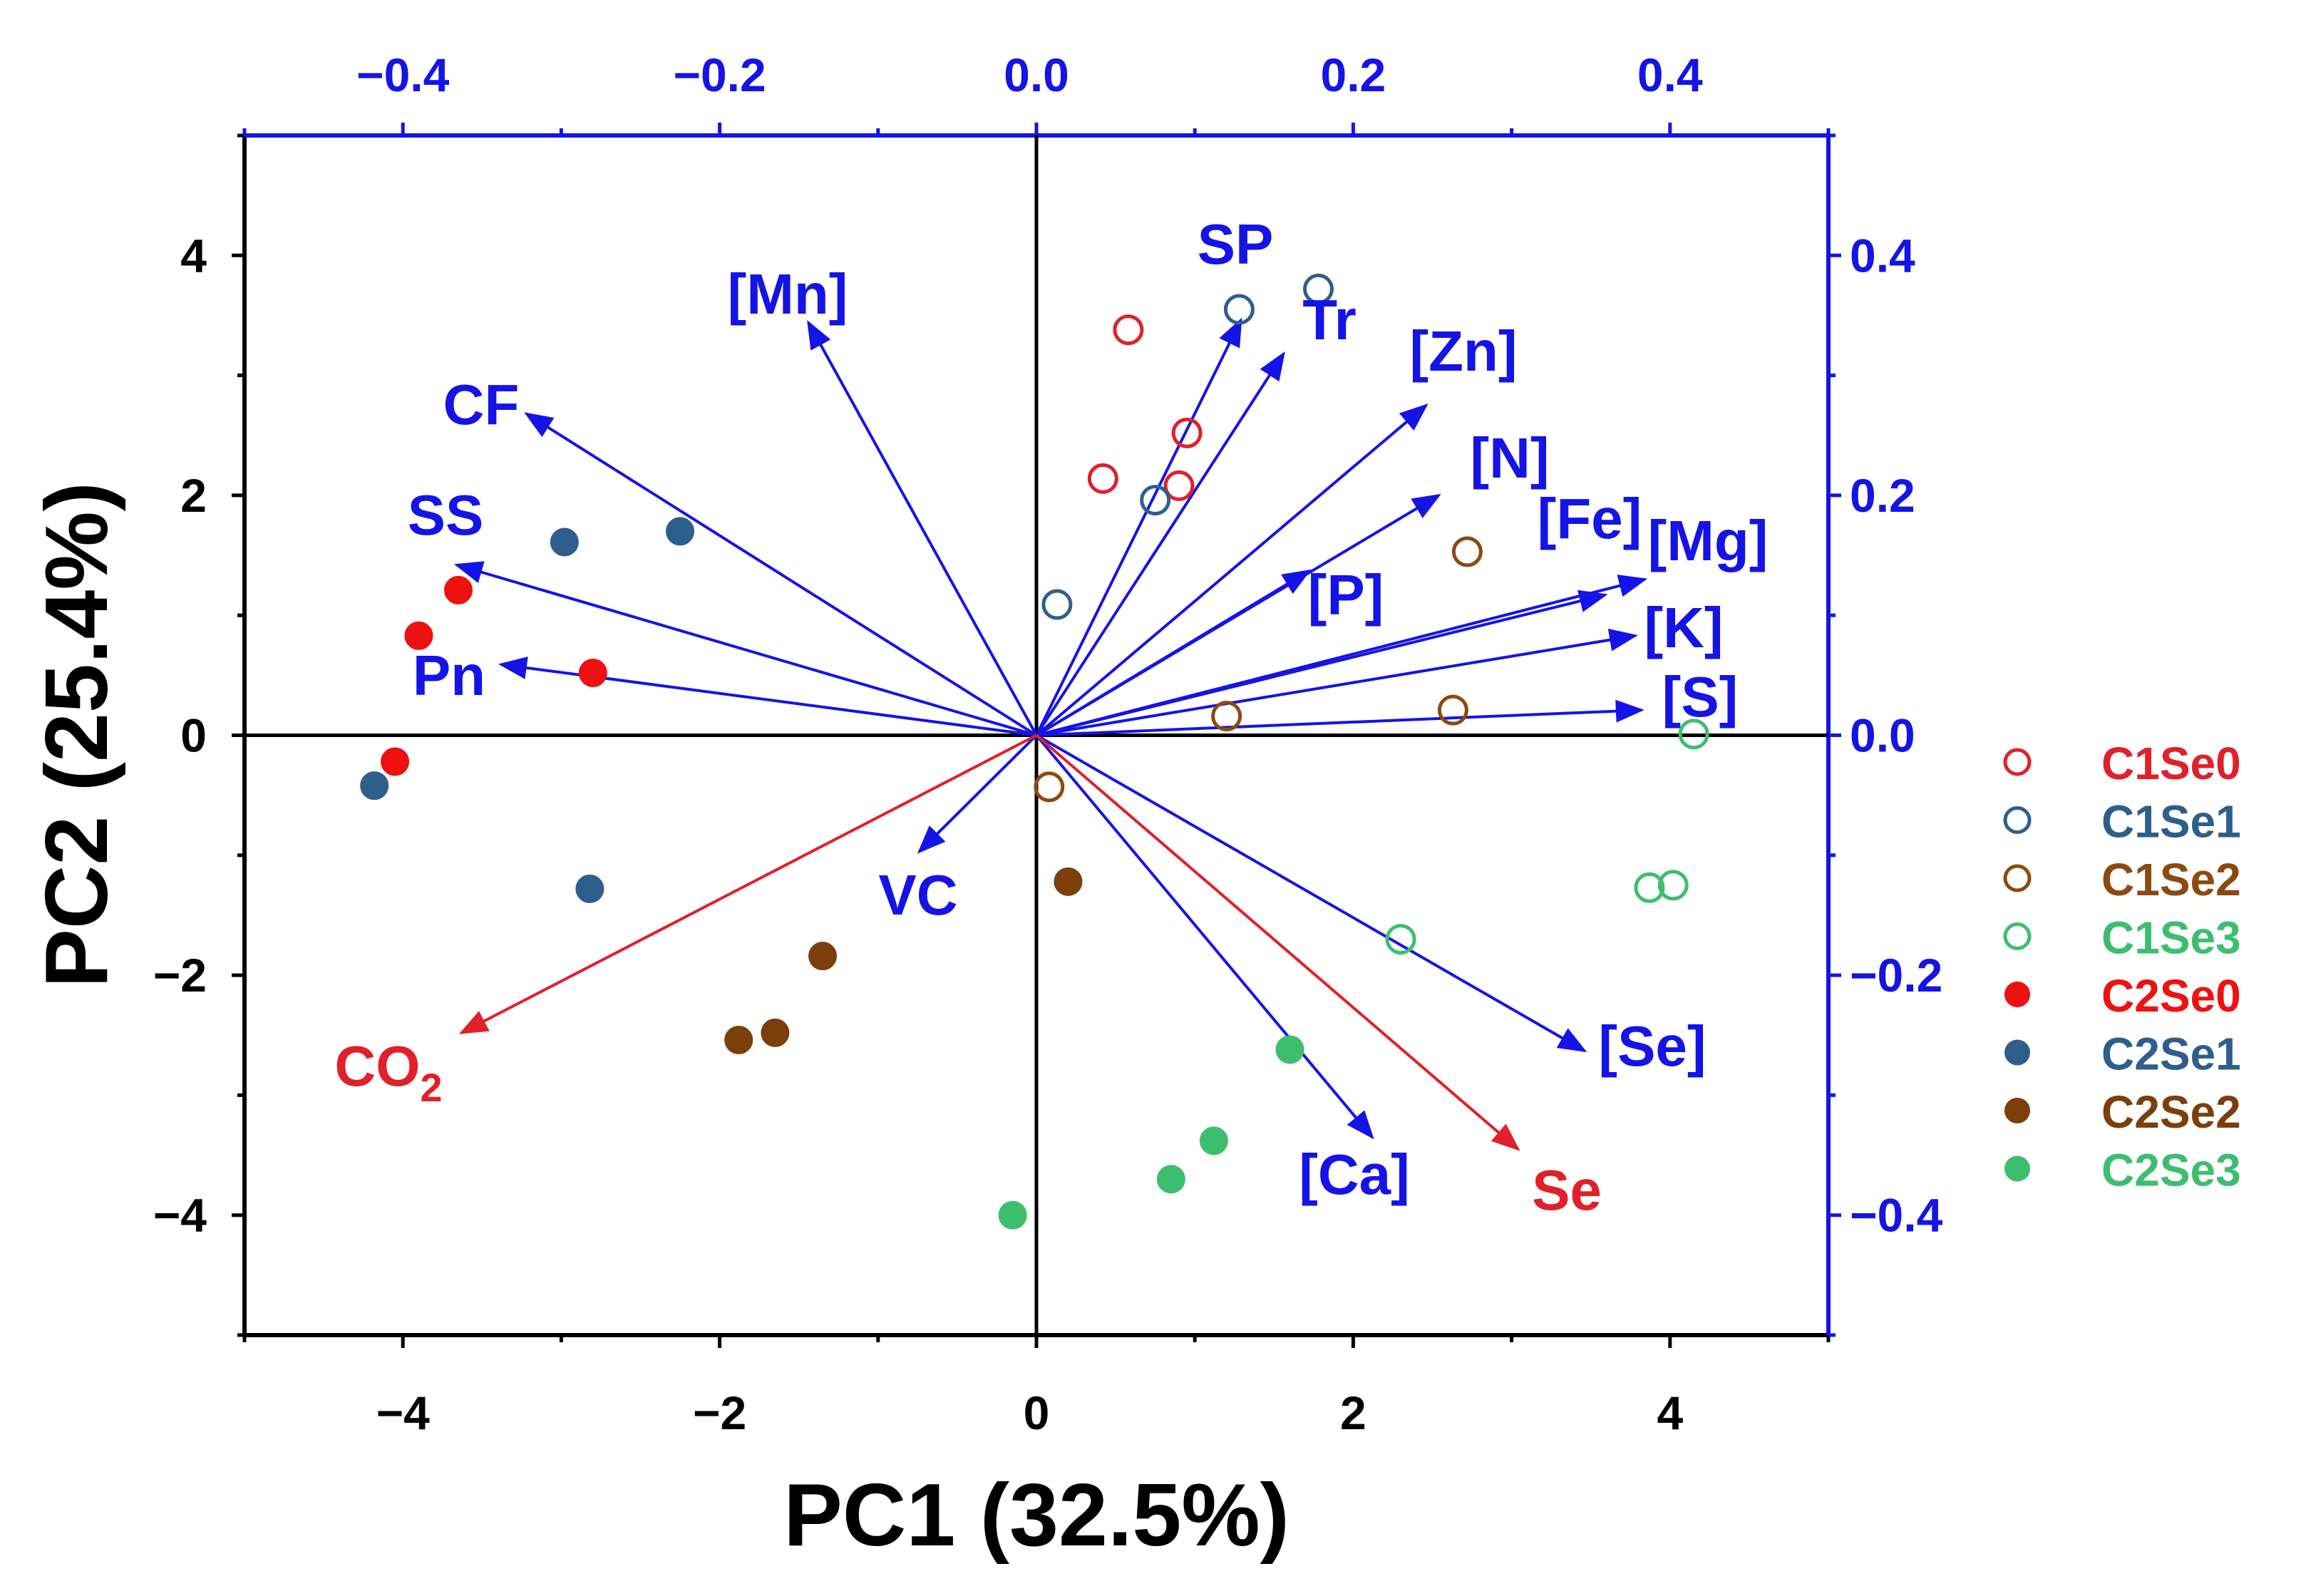 Image resolution: width=2301 pixels, height=1596 pixels. What do you see at coordinates (1567, 1190) in the screenshot?
I see `loading-label: Se` at bounding box center [1567, 1190].